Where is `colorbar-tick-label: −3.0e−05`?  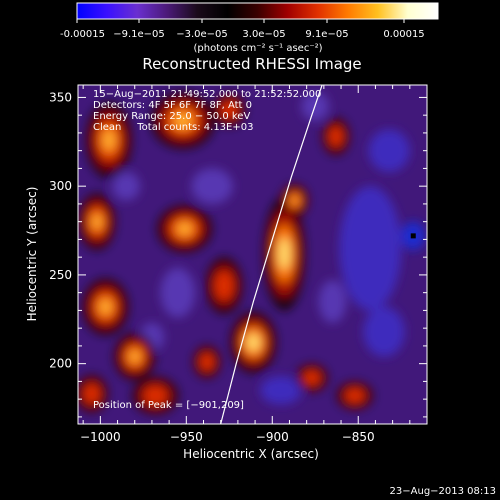 colorbar-tick-label: −3.0e−05 is located at coordinates (202, 34).